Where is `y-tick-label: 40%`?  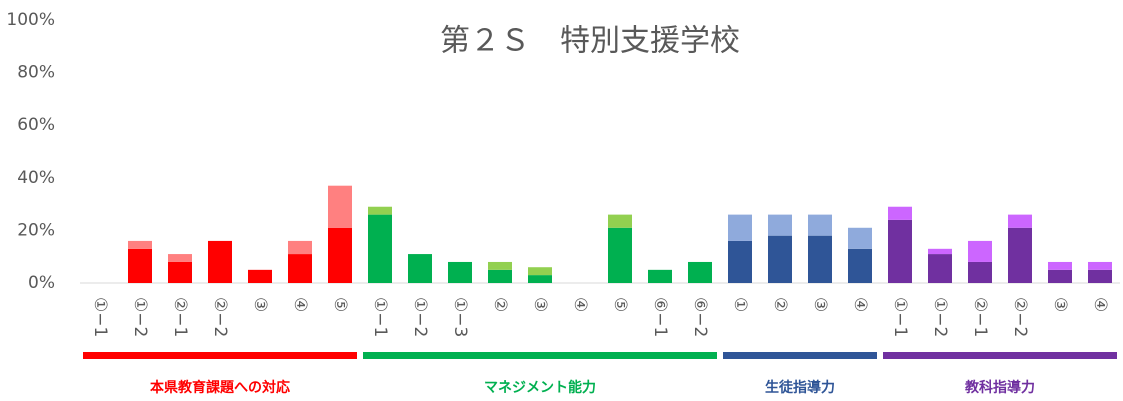
y-tick-label: 40% is located at coordinates (36, 178).